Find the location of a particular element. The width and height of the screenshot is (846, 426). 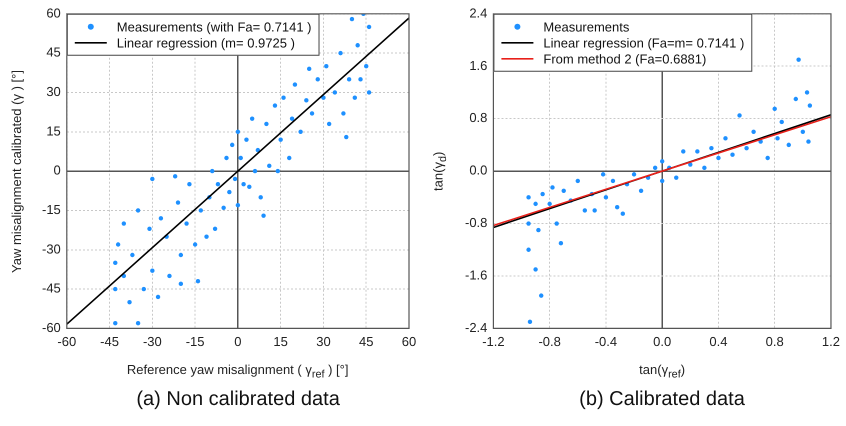

x-tick-label: 0.4 is located at coordinates (718, 341).